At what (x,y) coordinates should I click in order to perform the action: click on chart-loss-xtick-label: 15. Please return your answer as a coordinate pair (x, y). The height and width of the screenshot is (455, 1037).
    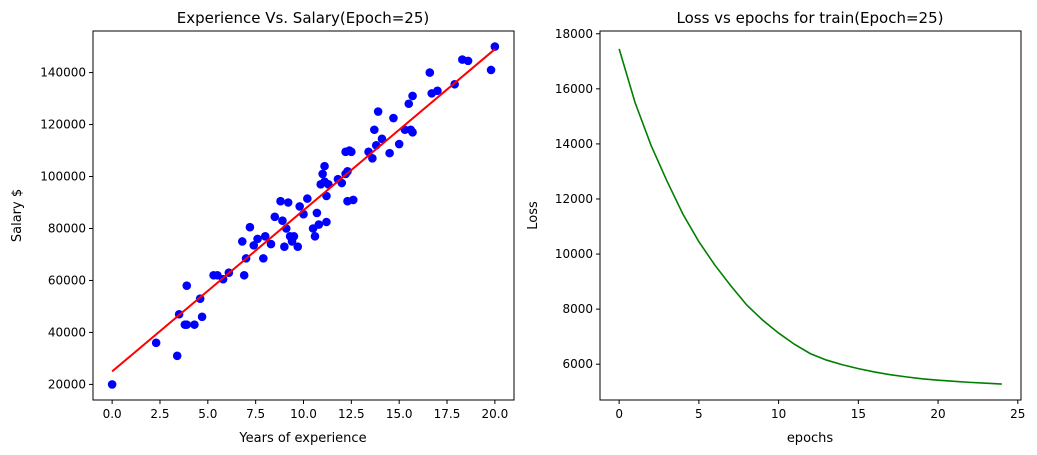
    Looking at the image, I should click on (858, 414).